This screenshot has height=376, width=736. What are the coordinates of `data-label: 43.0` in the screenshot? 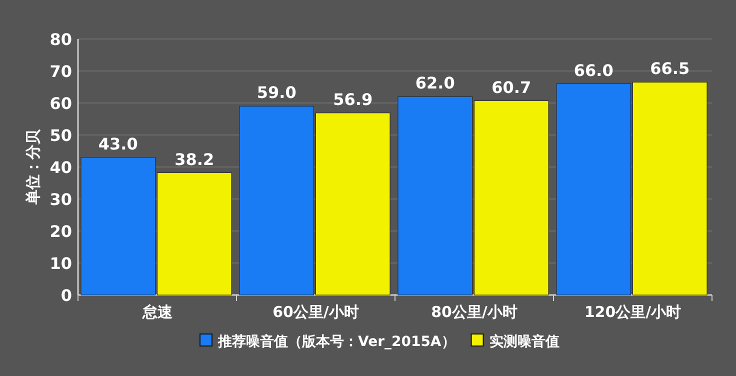 It's located at (118, 144).